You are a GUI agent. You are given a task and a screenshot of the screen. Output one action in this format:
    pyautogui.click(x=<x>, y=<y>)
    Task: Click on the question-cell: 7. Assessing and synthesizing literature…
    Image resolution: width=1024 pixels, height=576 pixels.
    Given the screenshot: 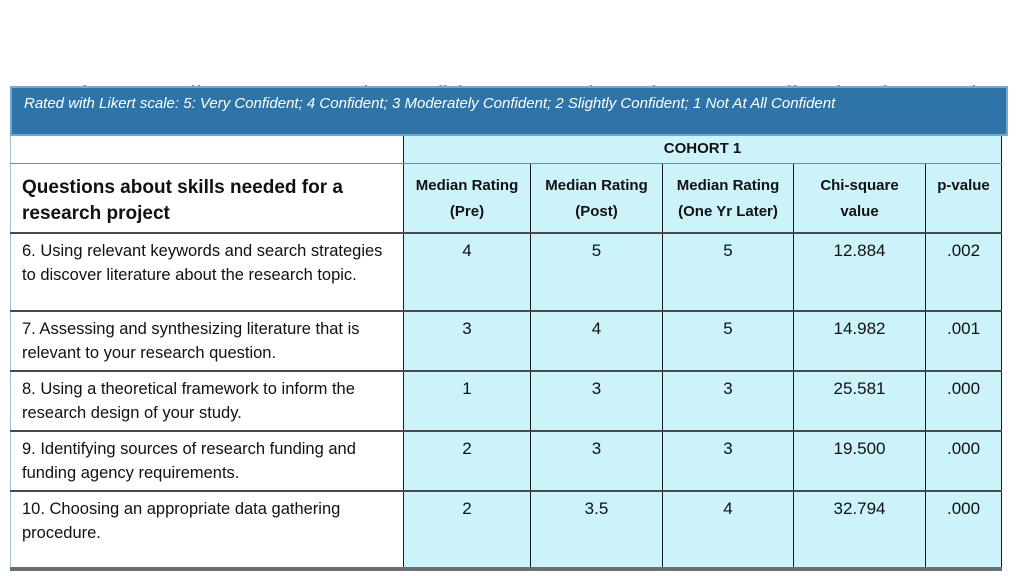 What is the action you would take?
    pyautogui.click(x=207, y=340)
    